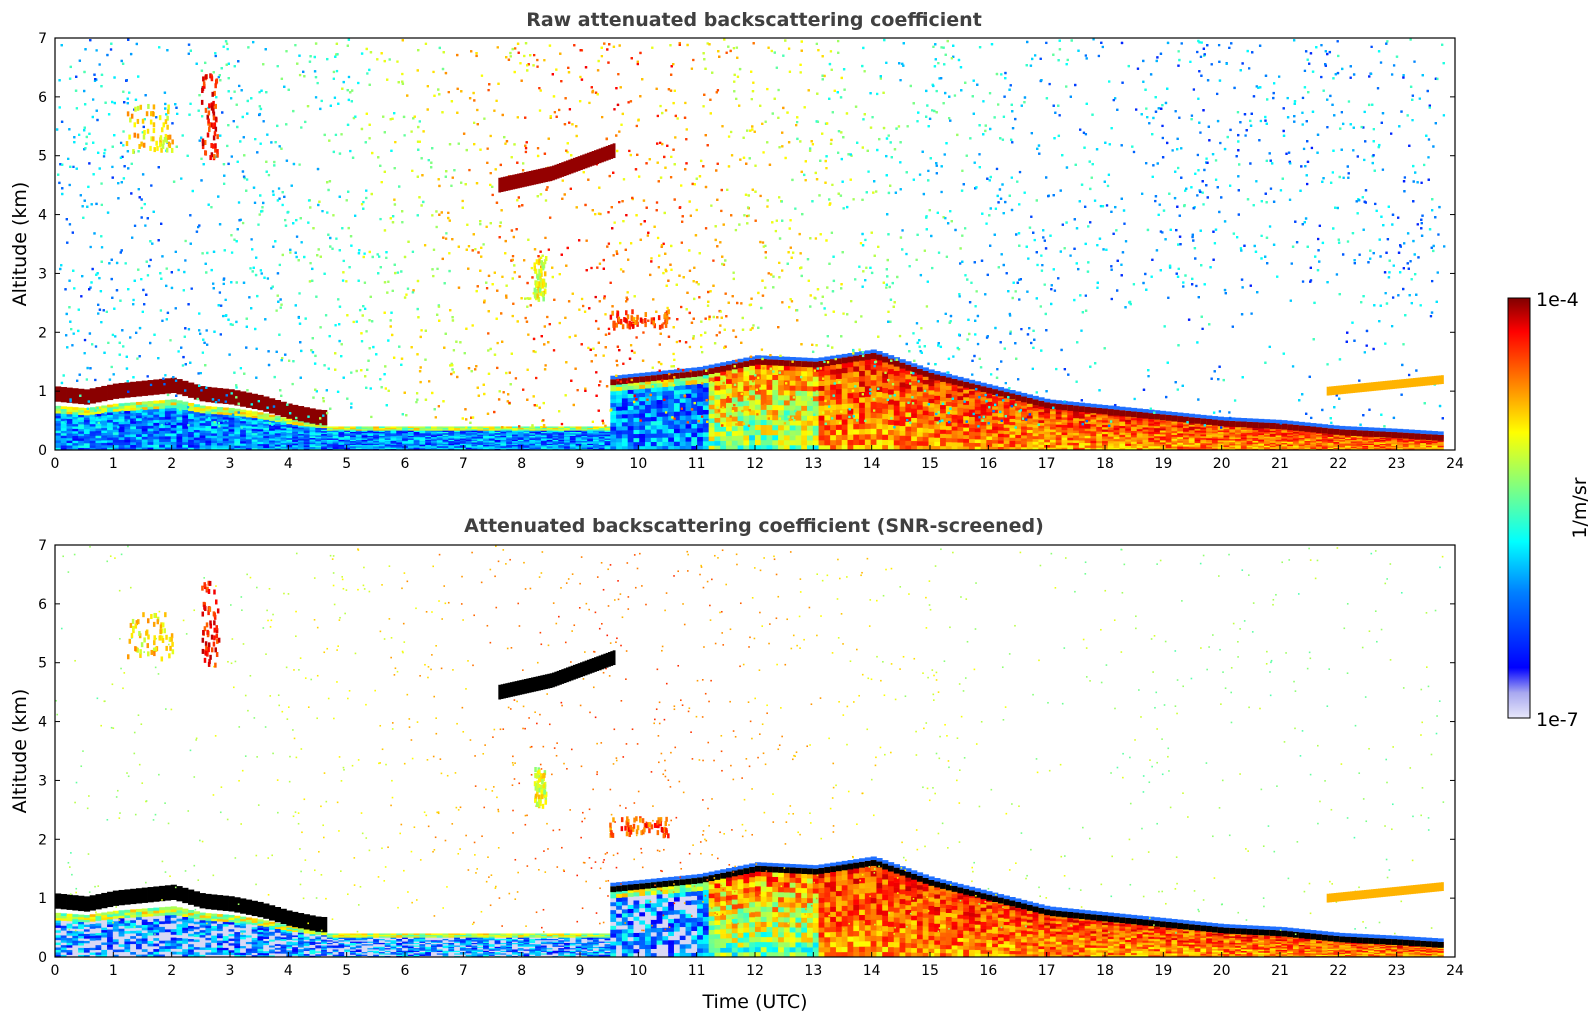 The width and height of the screenshot is (1595, 1020). What do you see at coordinates (306, 415) in the screenshot?
I see `cloud-top-cell` at bounding box center [306, 415].